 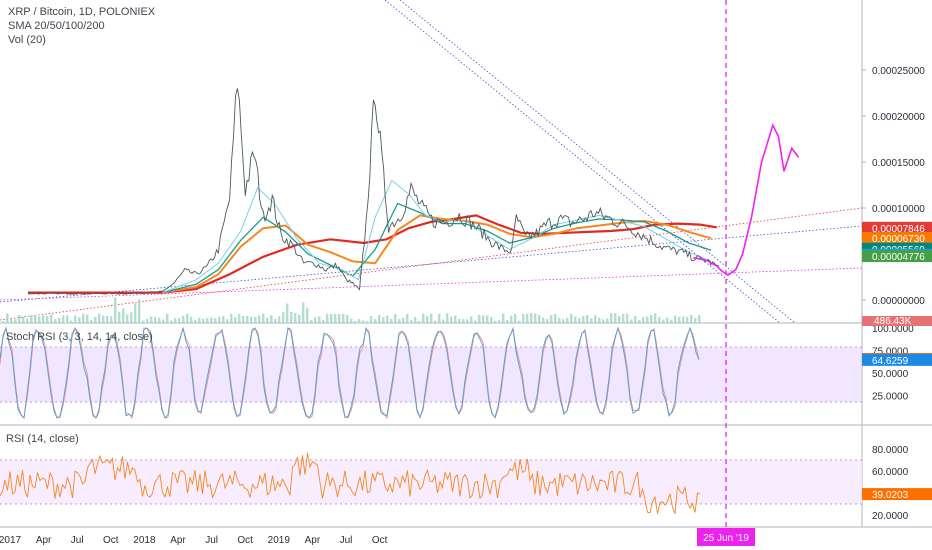 I want to click on stoch-rsi-layer, so click(x=350, y=373).